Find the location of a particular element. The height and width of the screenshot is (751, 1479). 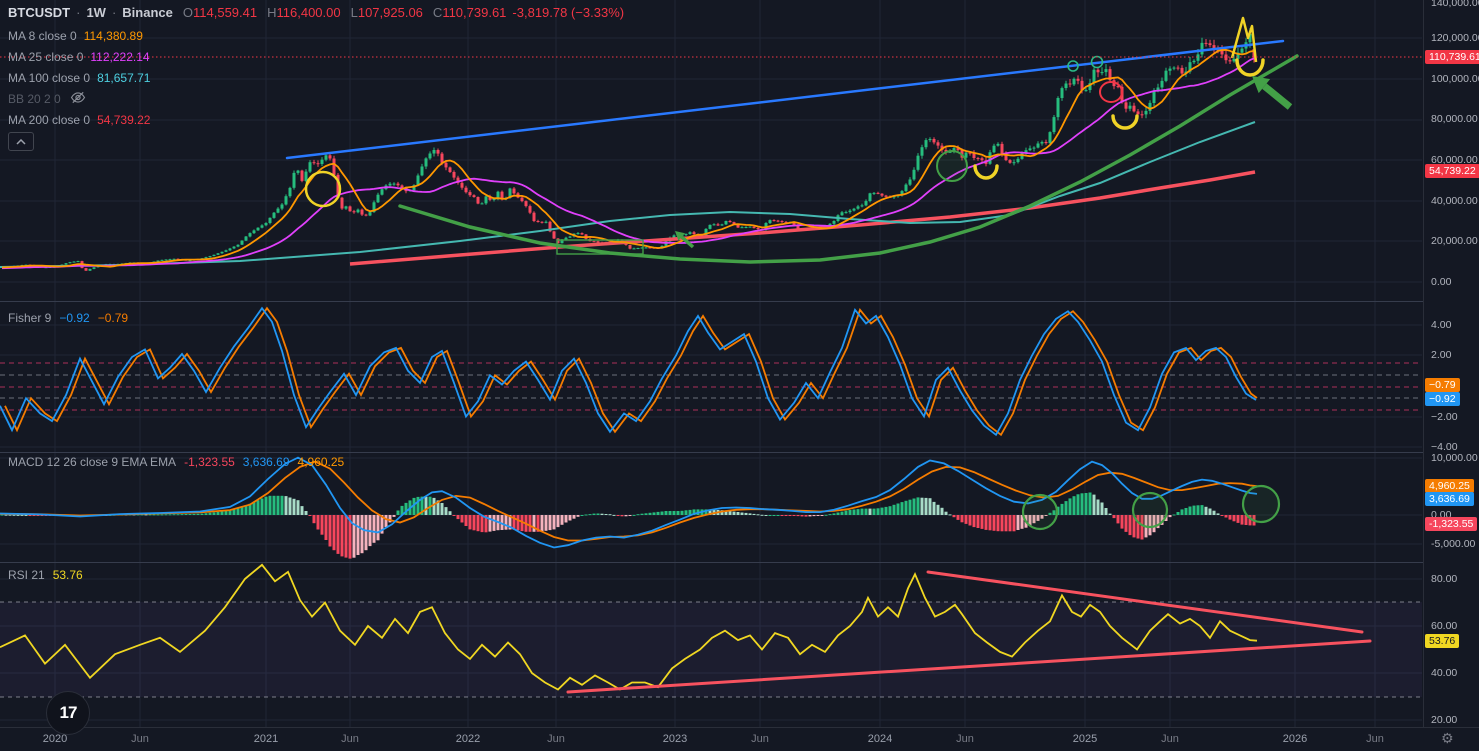

axis-badge: 54,739.22 is located at coordinates (1452, 171).